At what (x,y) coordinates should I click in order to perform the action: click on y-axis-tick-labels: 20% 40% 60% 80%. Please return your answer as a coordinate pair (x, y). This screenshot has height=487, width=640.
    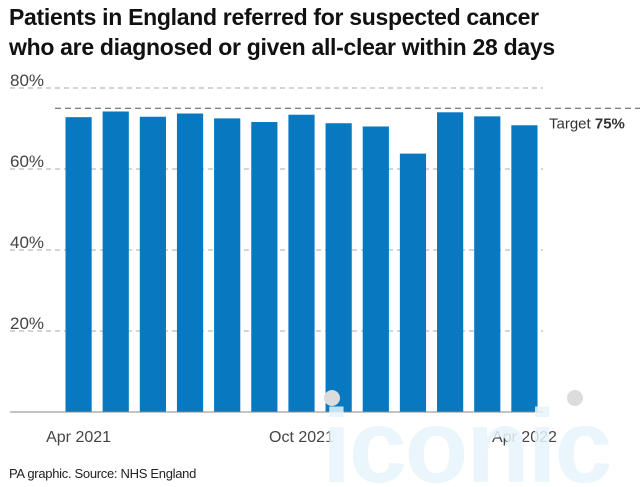
    Looking at the image, I should click on (27, 202).